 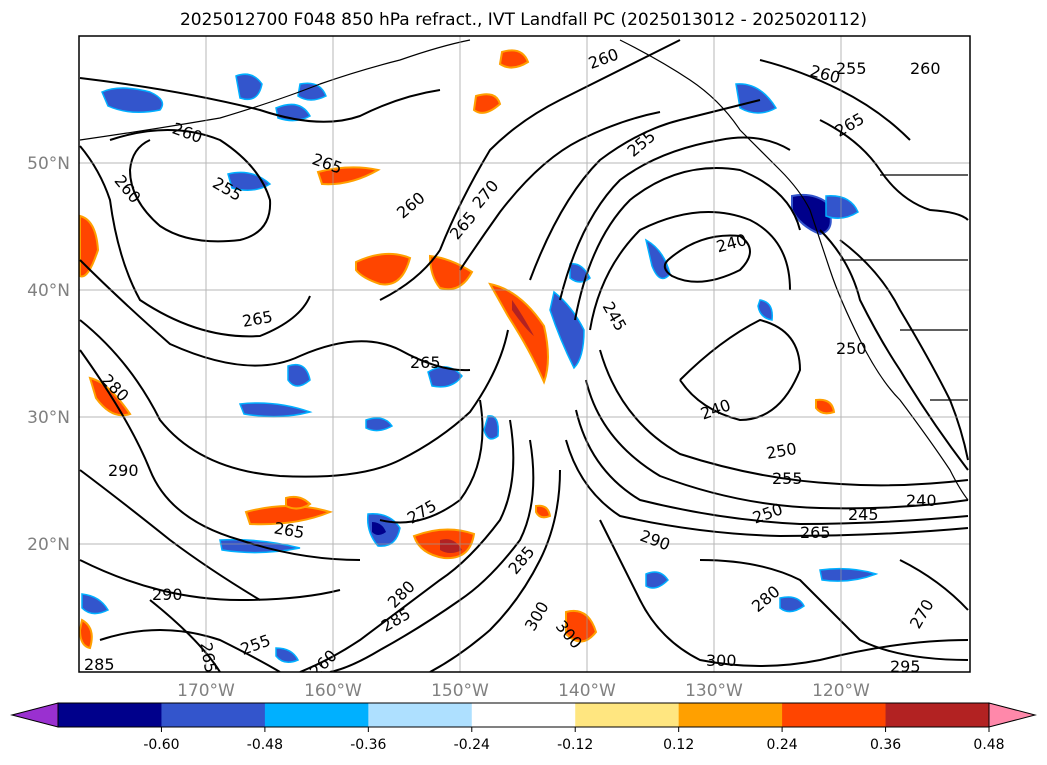 I want to click on colorbar-outline, so click(x=523, y=715).